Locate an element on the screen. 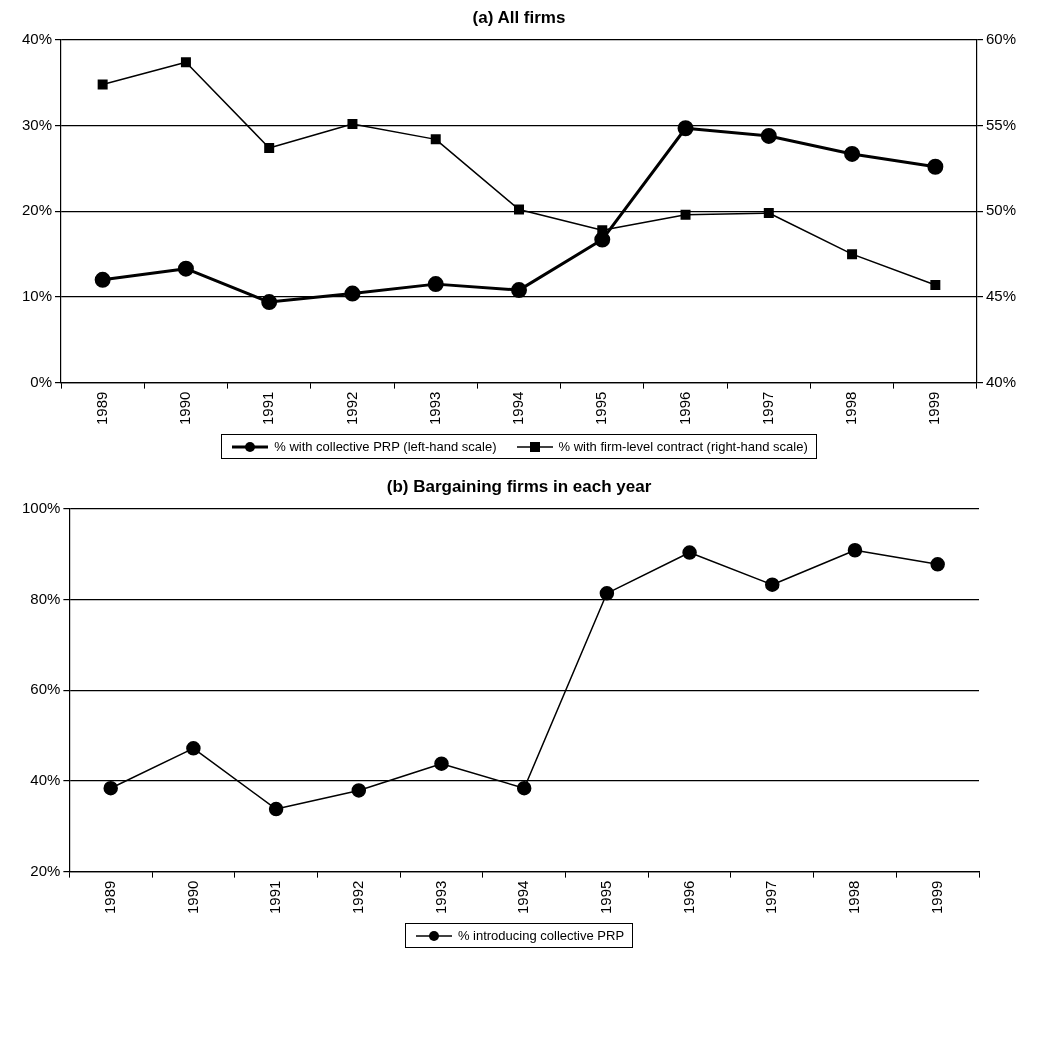 Image resolution: width=1038 pixels, height=1054 pixels. y-tick-label: 10% is located at coordinates (37, 296).